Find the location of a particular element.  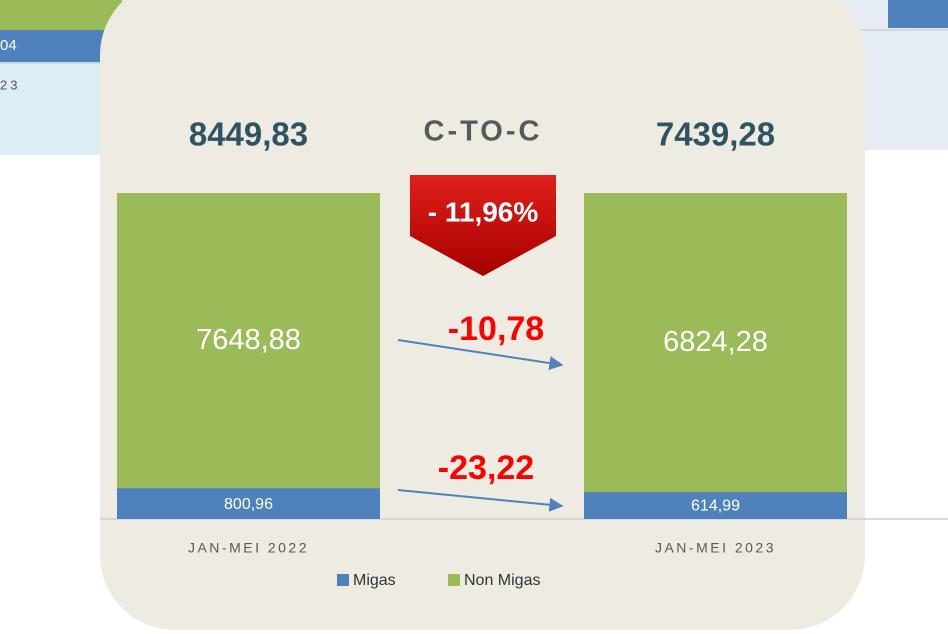

change-arrow is located at coordinates (483, 225).